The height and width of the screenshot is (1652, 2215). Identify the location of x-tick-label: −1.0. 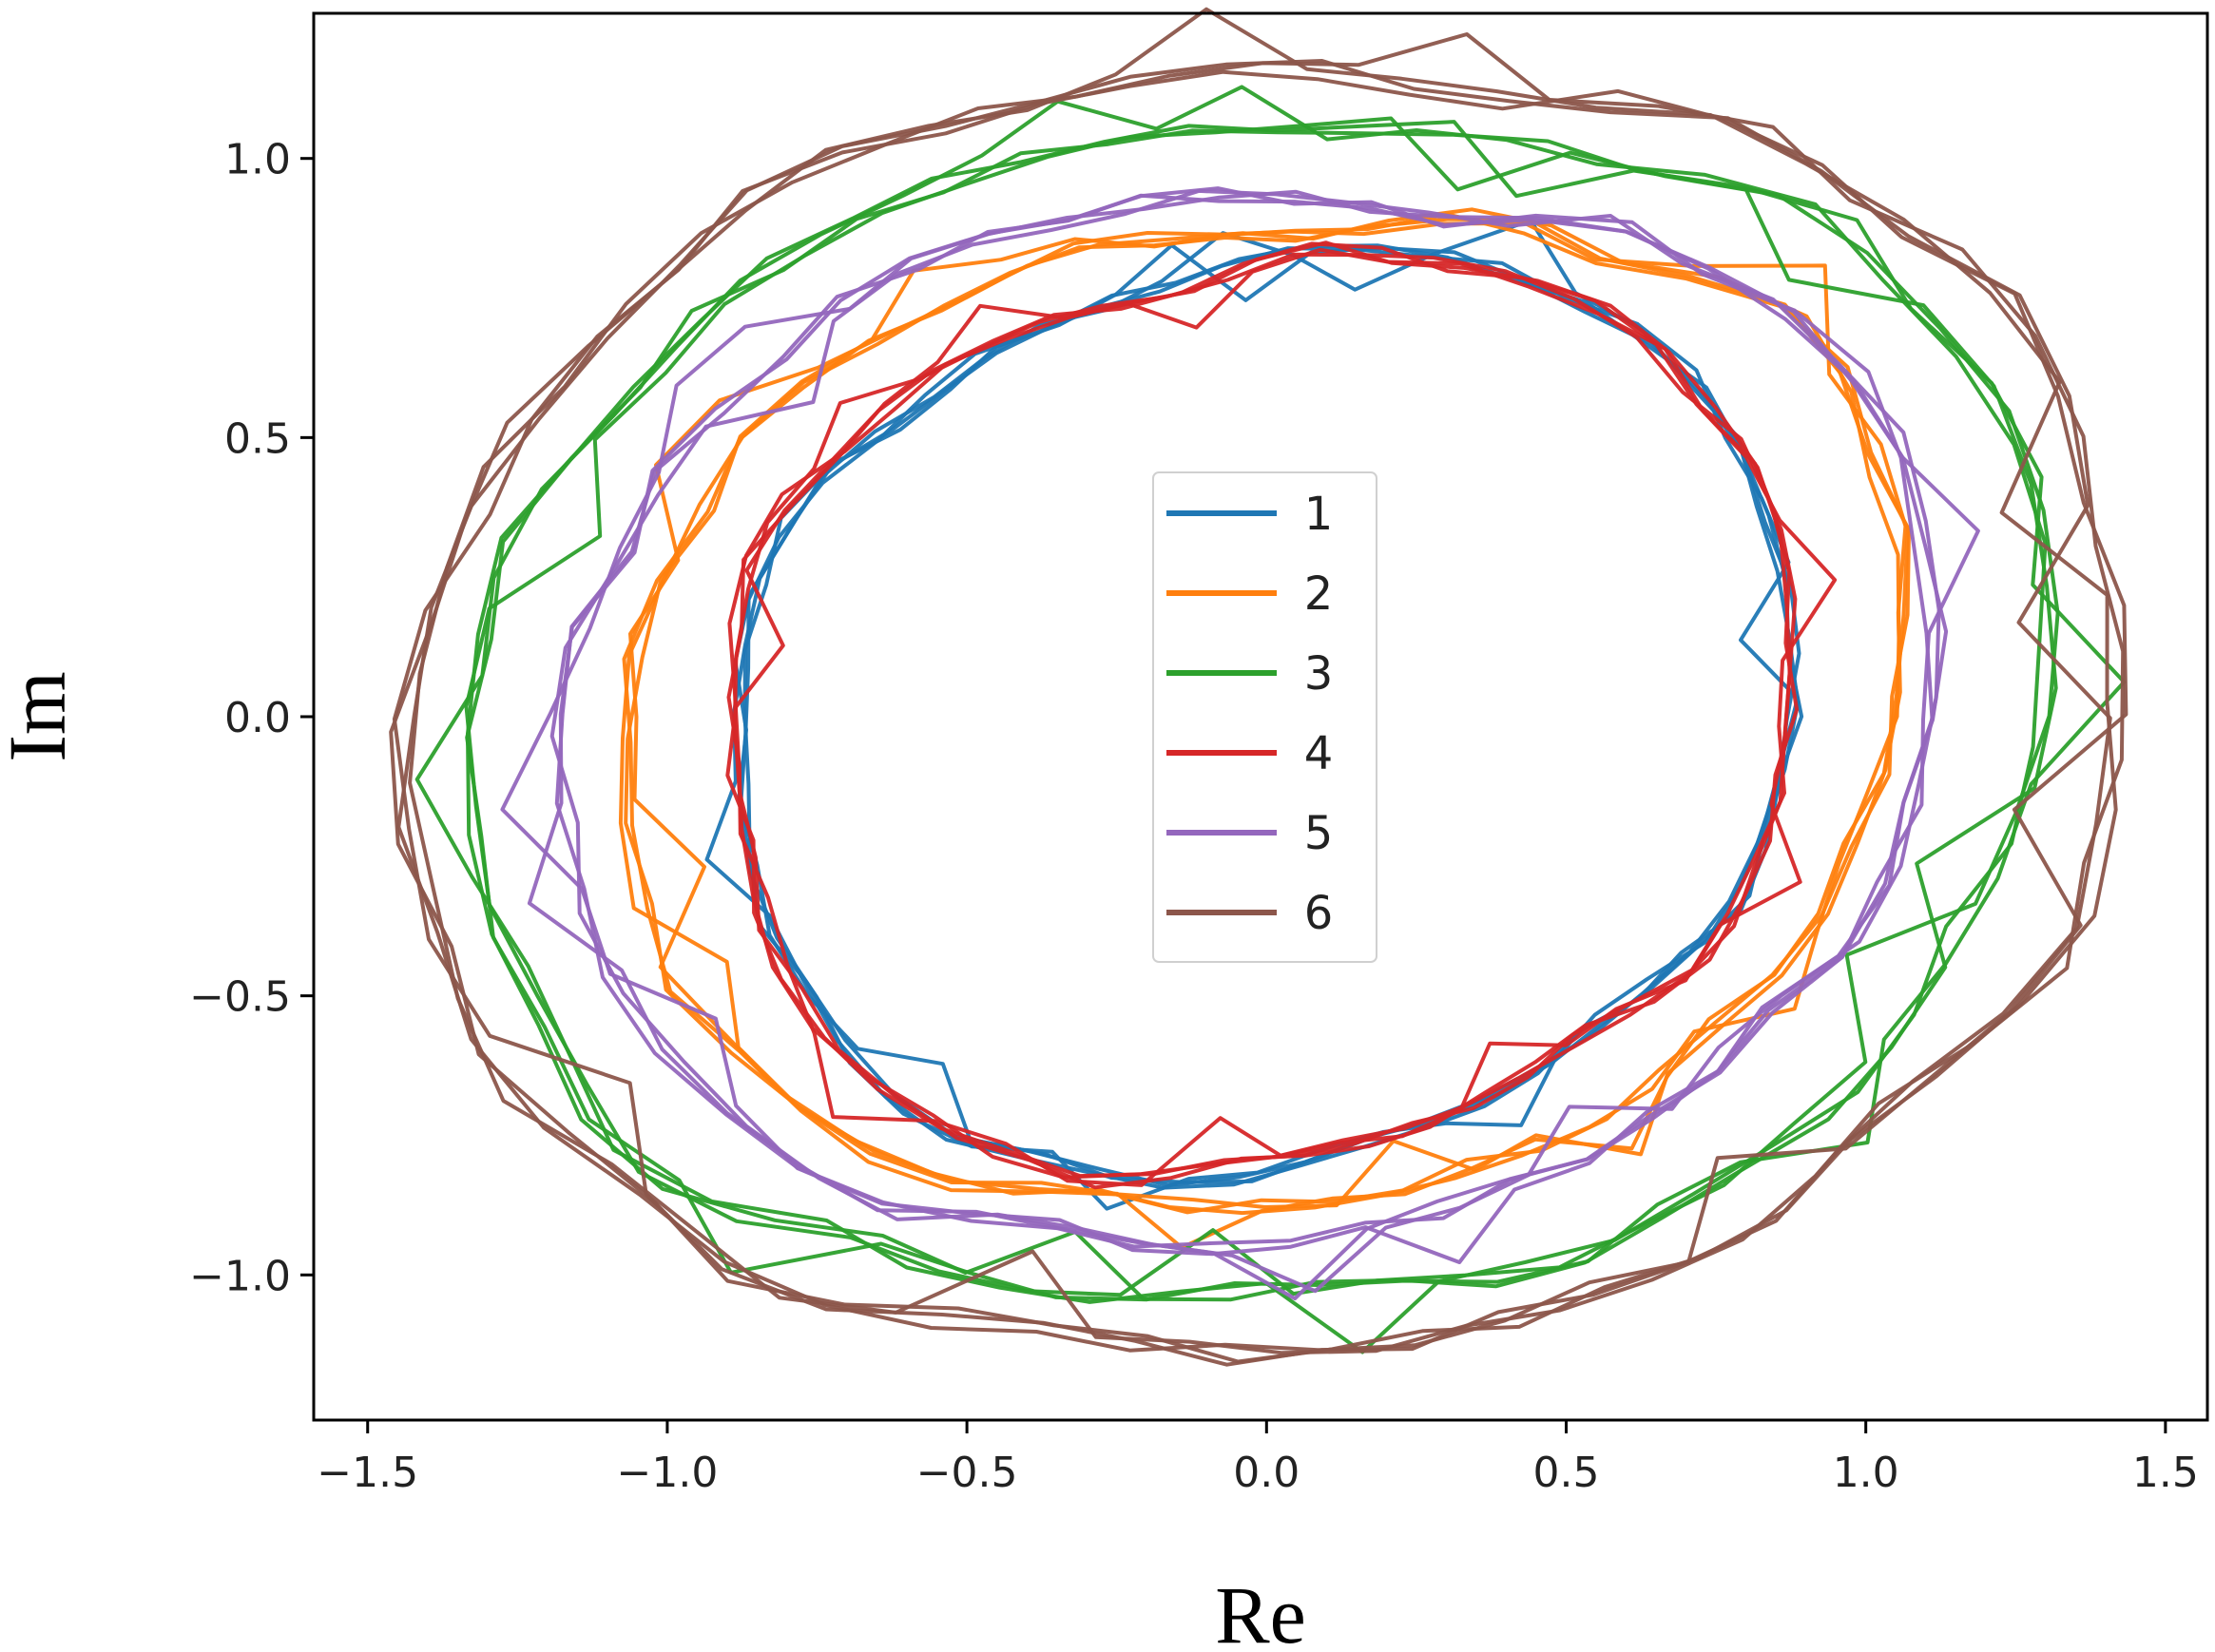
(668, 1473).